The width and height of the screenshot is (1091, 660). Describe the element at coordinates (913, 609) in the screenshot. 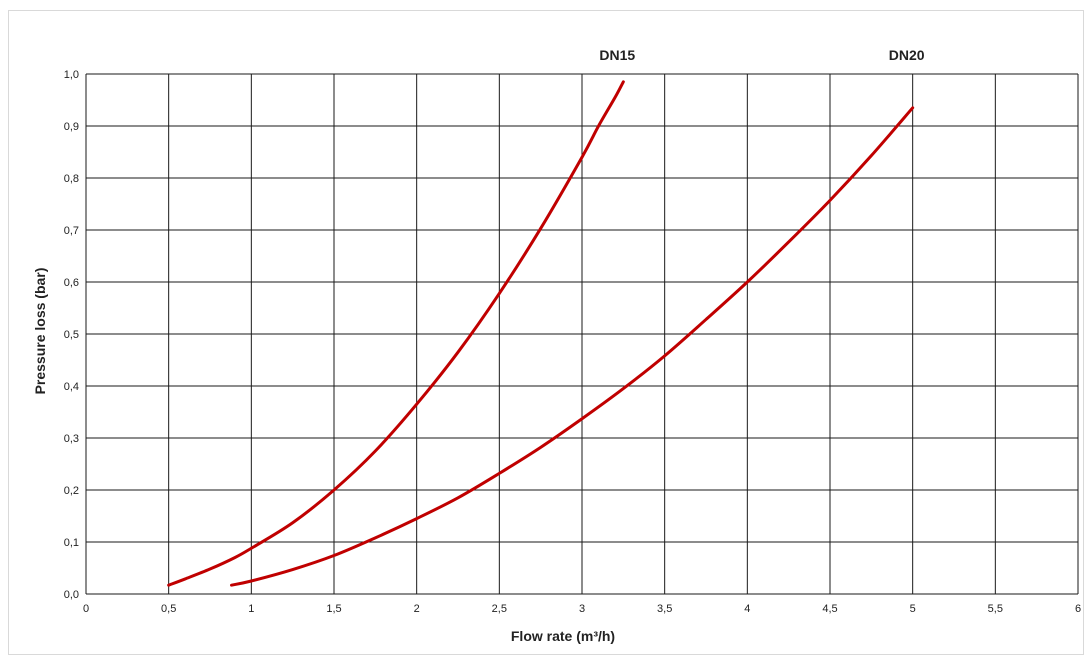

I see `x-tick-label: 5` at that location.